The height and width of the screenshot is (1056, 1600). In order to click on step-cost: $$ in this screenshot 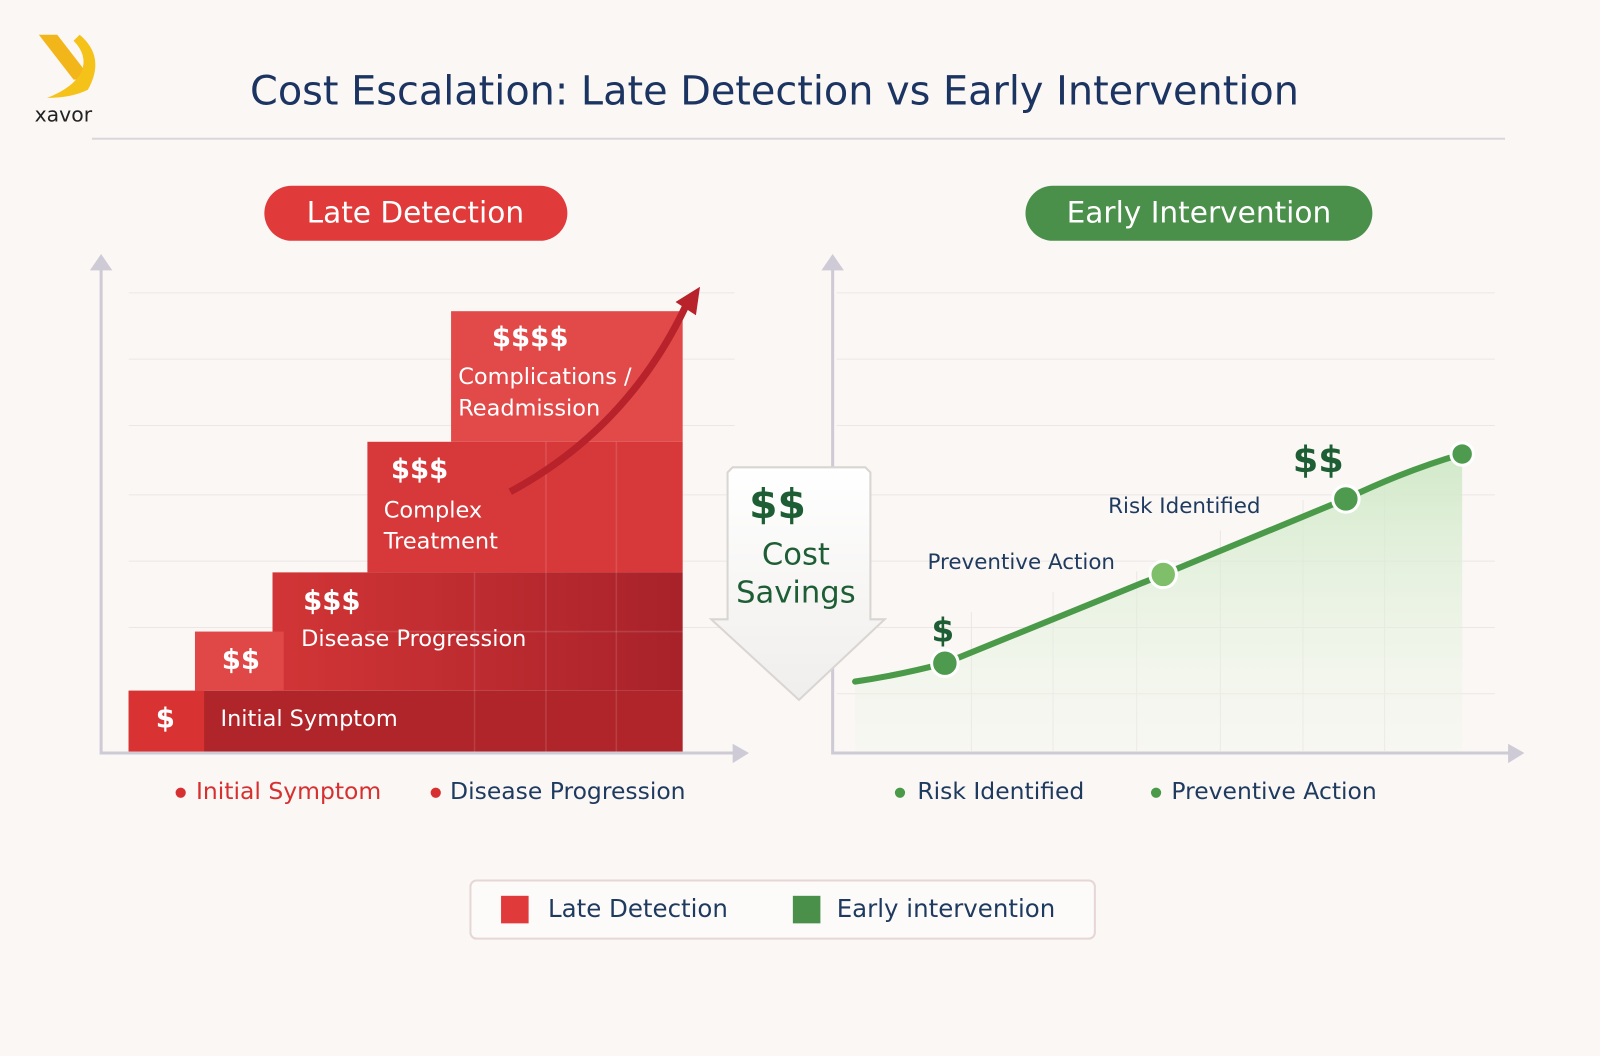, I will do `click(241, 660)`.